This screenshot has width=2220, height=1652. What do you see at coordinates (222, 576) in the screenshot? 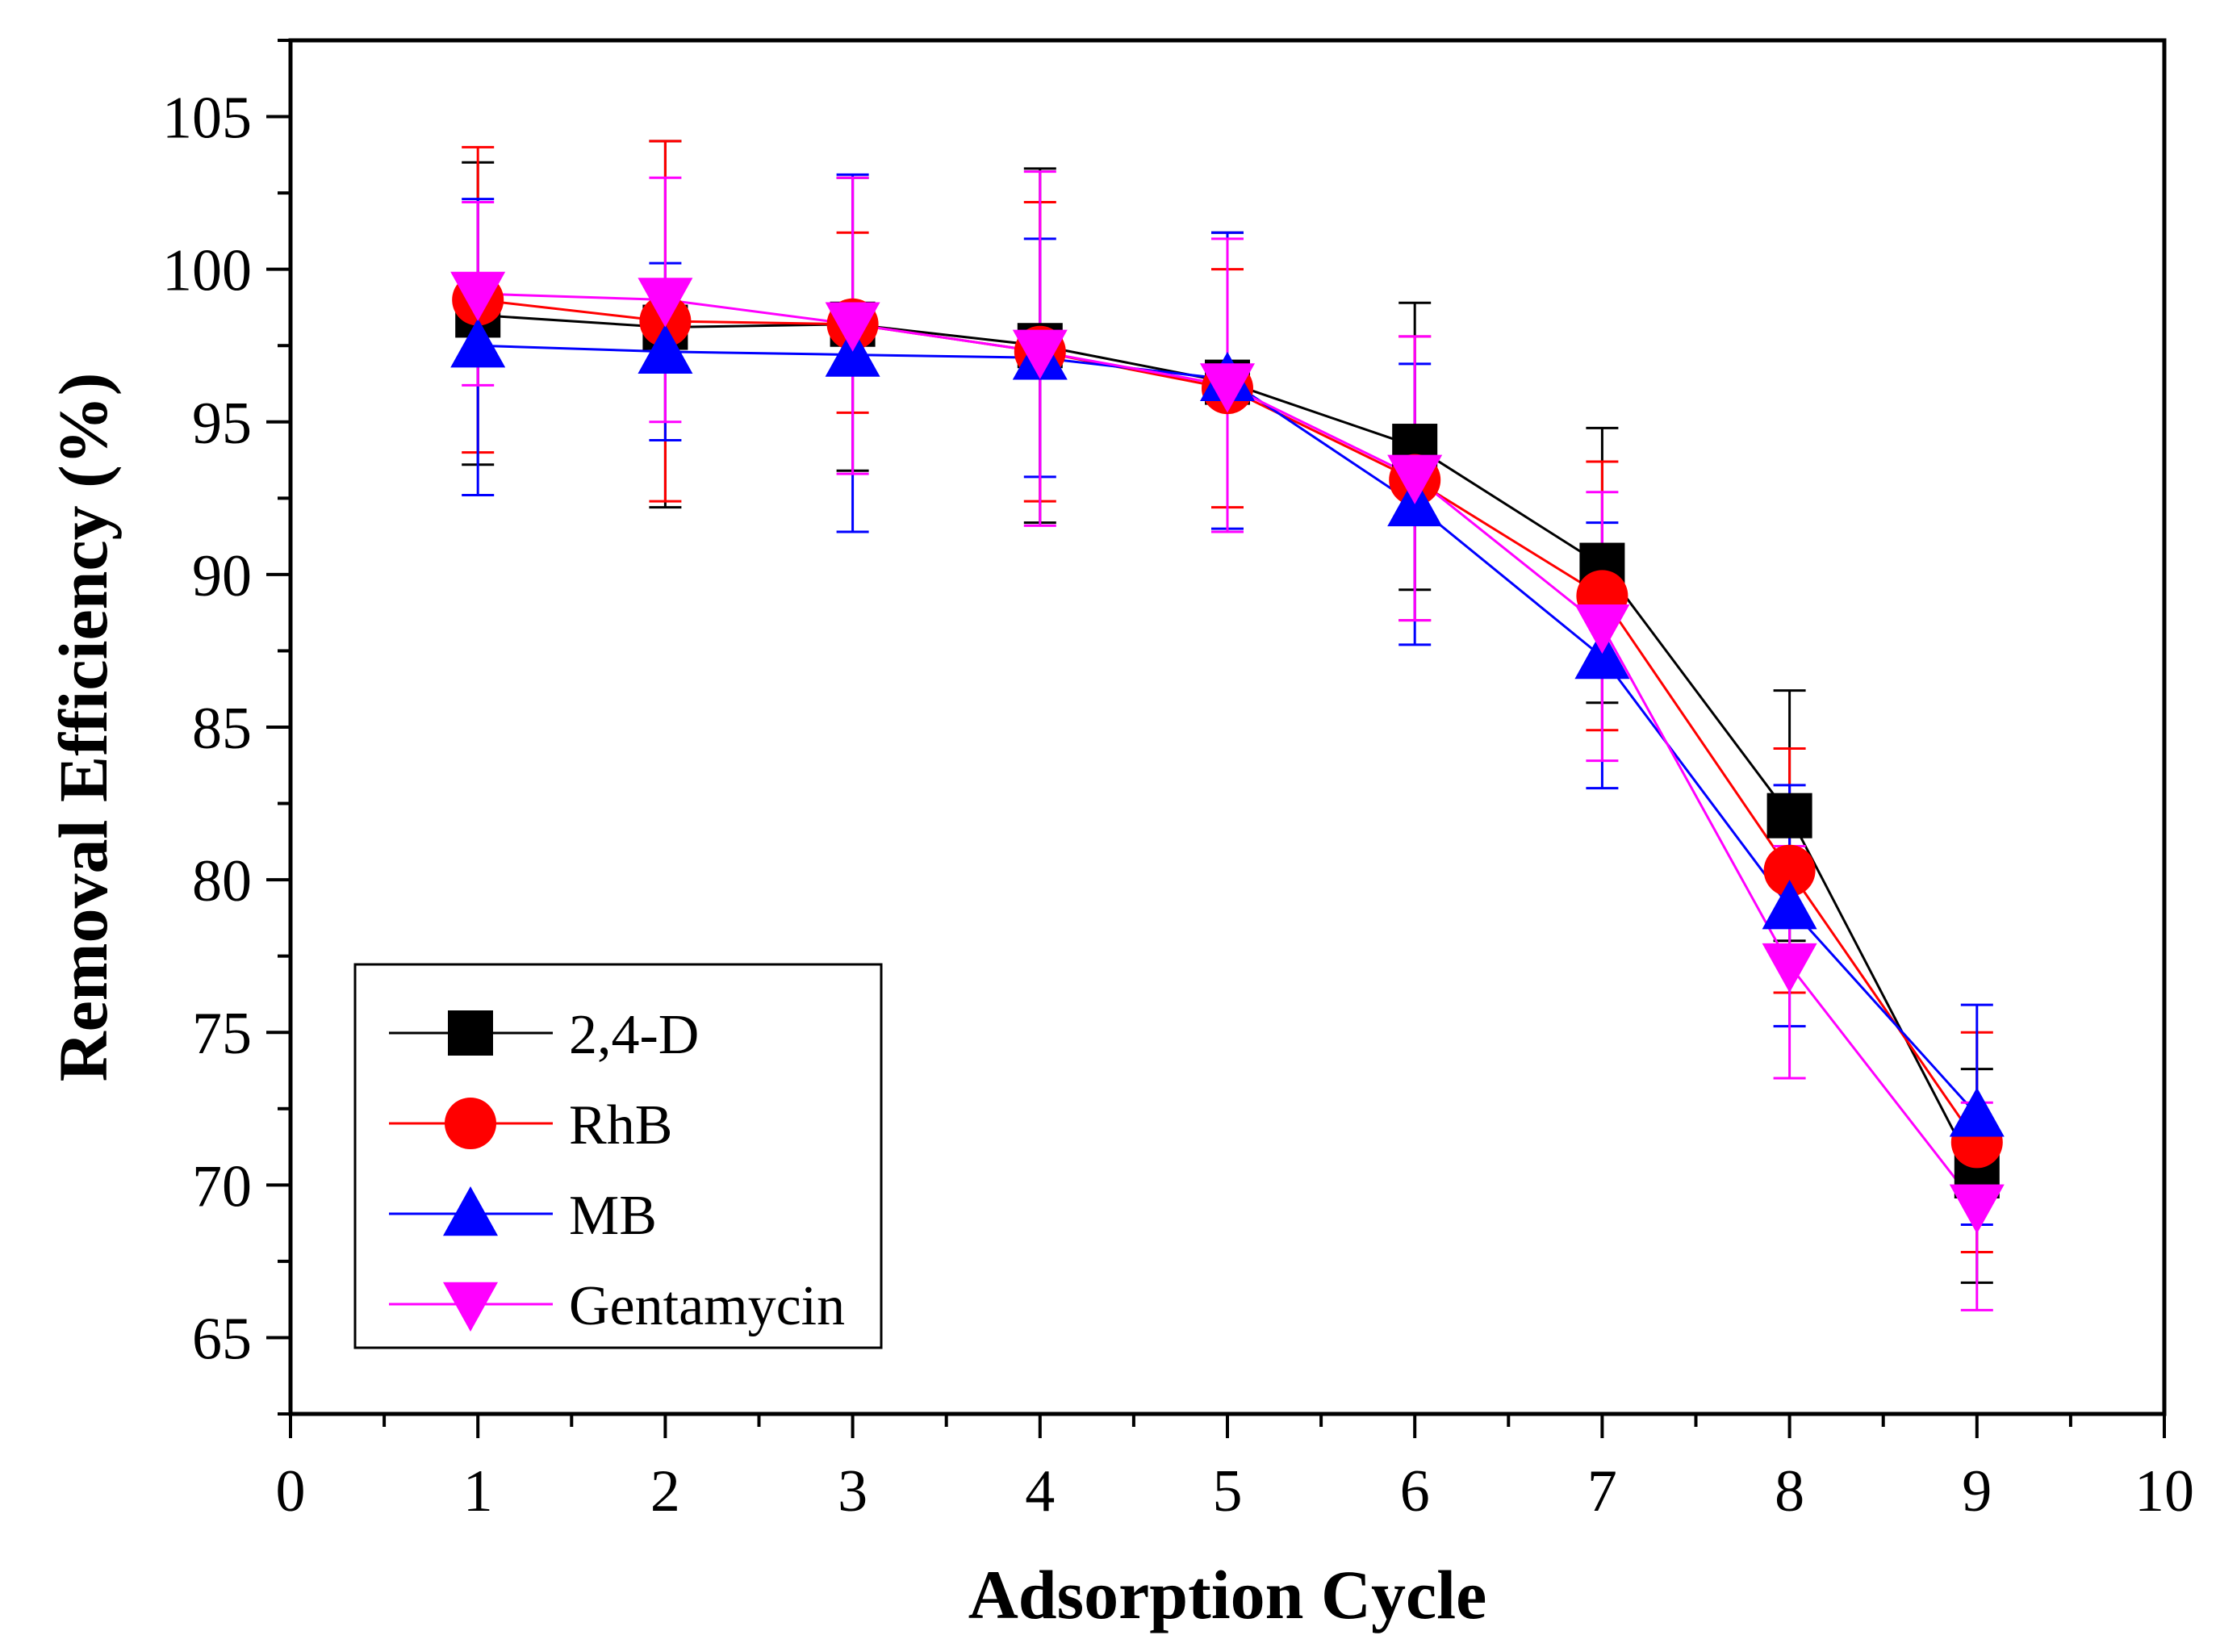
I see `y-tick-label: 90` at bounding box center [222, 576].